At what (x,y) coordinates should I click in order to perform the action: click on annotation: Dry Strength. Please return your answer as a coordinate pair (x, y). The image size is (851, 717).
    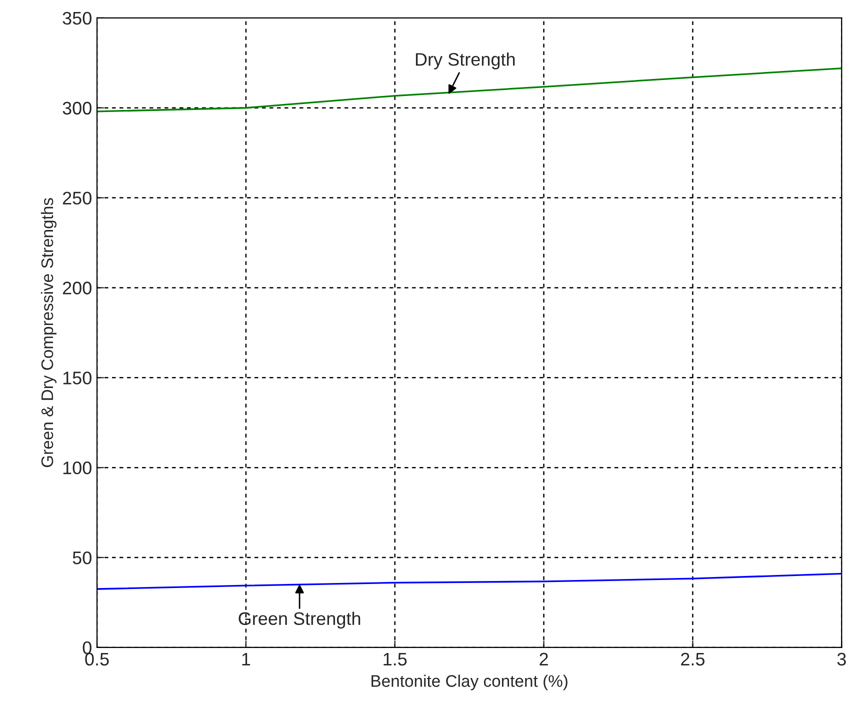
    Looking at the image, I should click on (465, 61).